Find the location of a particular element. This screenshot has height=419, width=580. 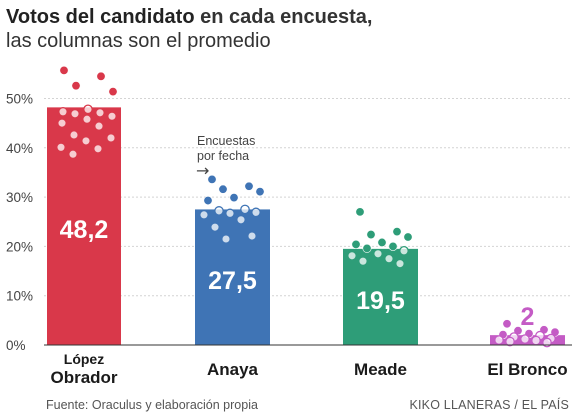

annotation-line2: por fecha is located at coordinates (223, 156).